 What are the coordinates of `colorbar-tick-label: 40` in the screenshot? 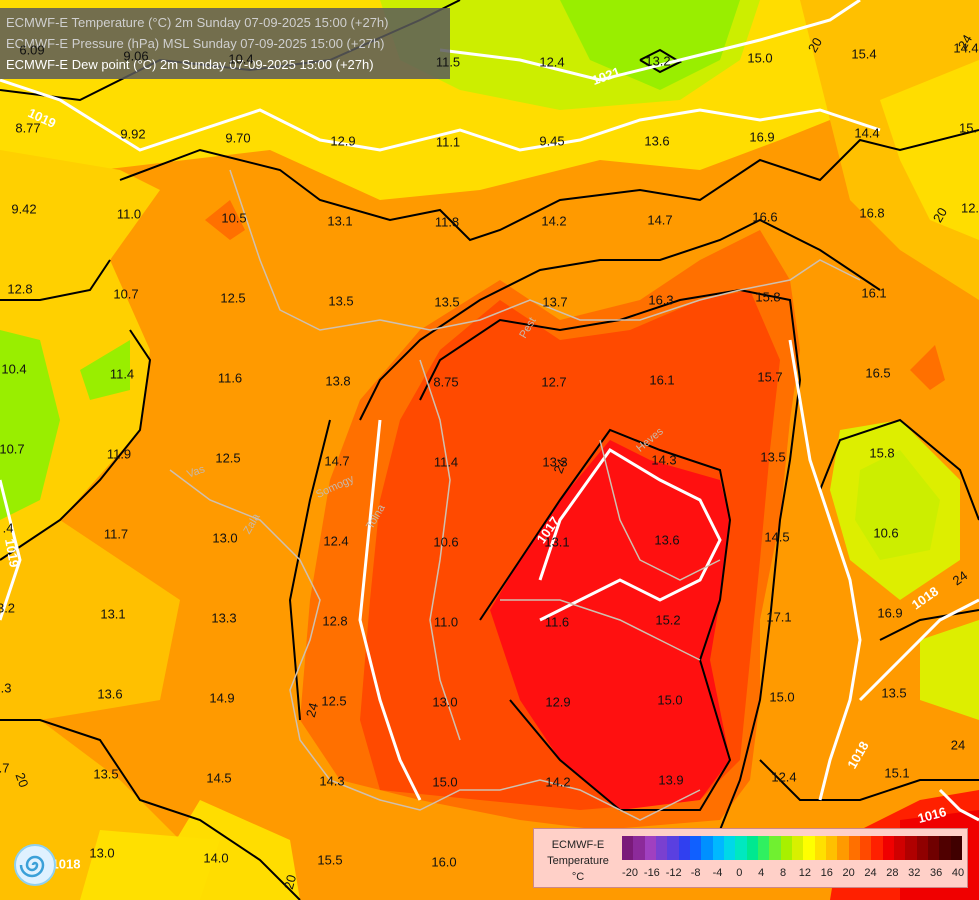 It's located at (958, 873).